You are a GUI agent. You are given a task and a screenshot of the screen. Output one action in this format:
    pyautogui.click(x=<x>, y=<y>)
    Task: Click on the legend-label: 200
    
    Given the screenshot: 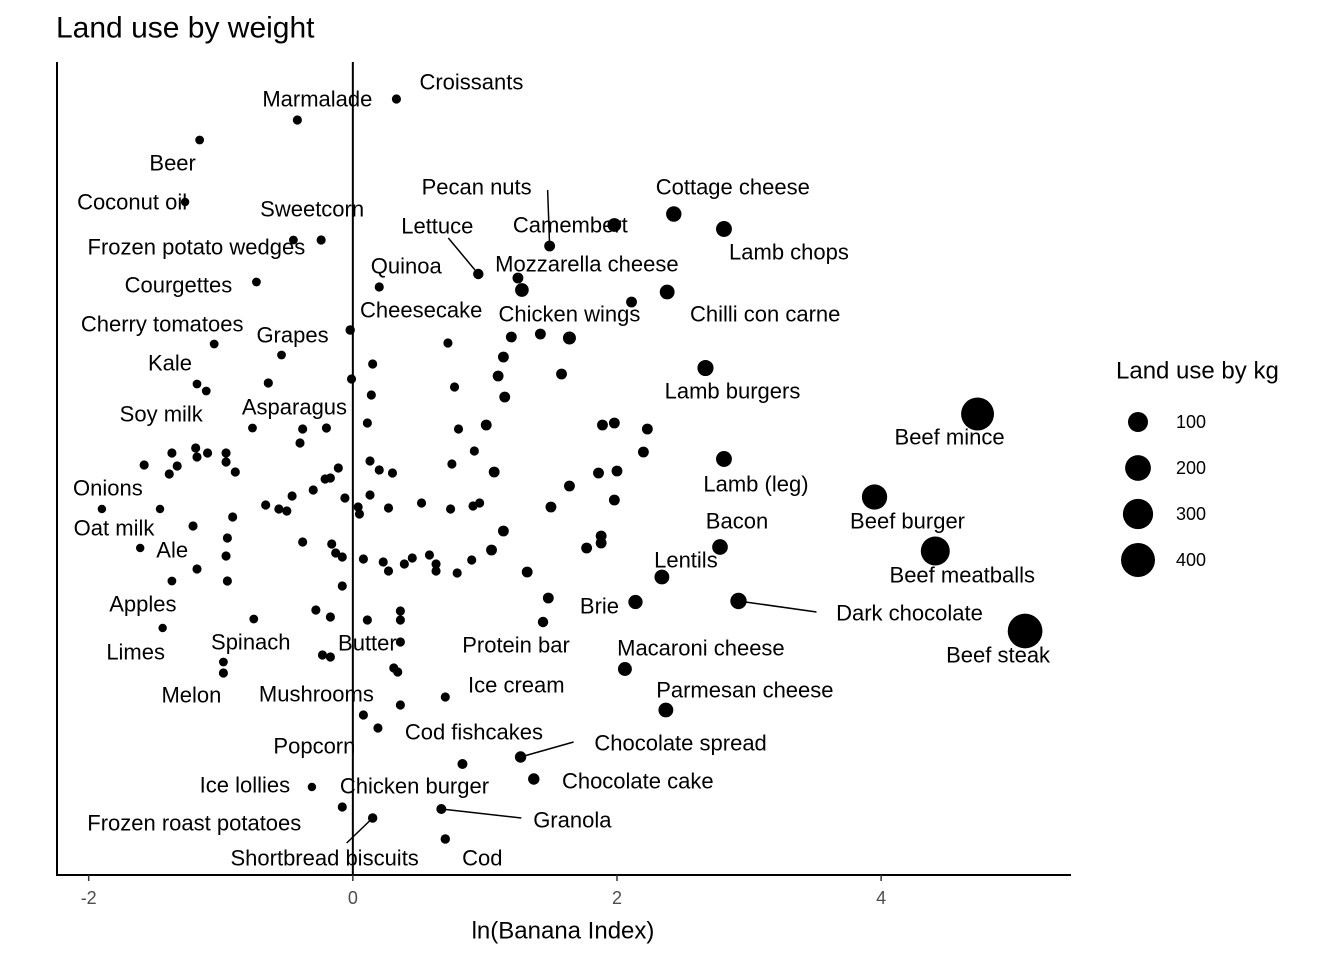 What is the action you would take?
    pyautogui.click(x=1191, y=468)
    